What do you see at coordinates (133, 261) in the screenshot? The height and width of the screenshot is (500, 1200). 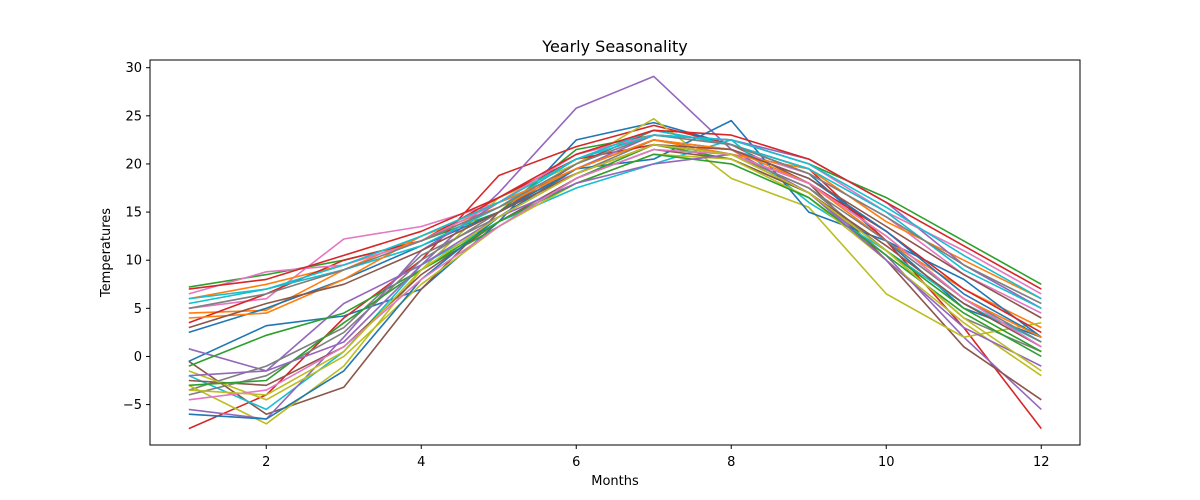 I see `y-tick-label: 10` at bounding box center [133, 261].